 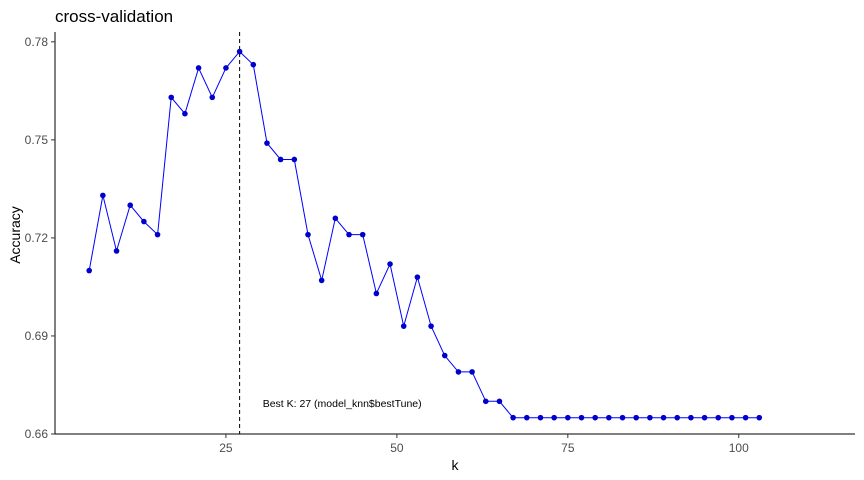 I want to click on best-k-annotation: Best K: 27 (model_knn$bestTune), so click(x=342, y=404).